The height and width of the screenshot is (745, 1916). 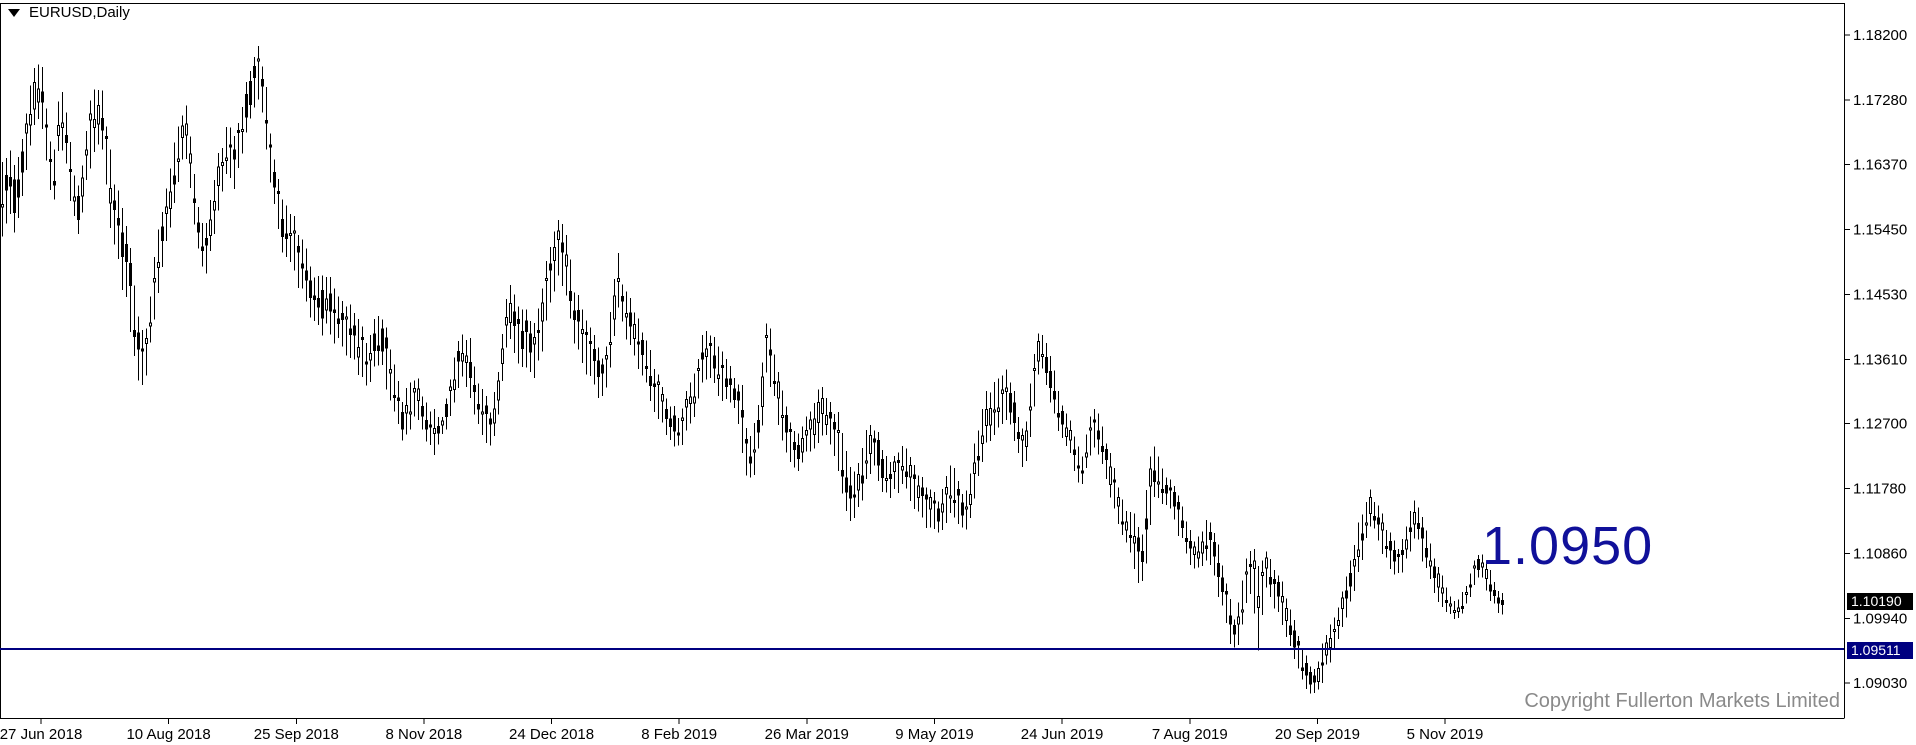 What do you see at coordinates (1682, 701) in the screenshot?
I see `copyright-watermark: Copyright Fullerton Markets Limited` at bounding box center [1682, 701].